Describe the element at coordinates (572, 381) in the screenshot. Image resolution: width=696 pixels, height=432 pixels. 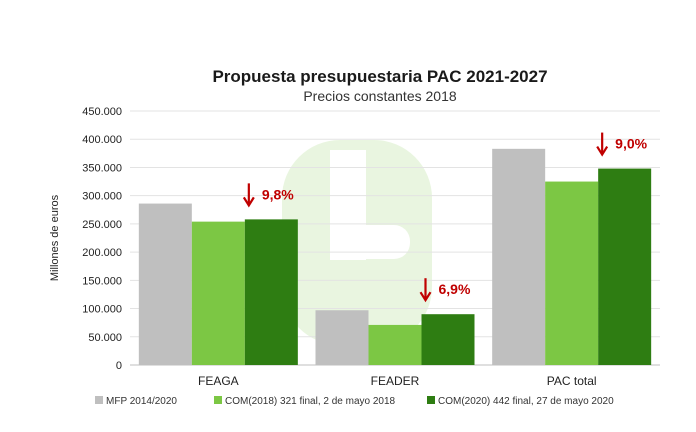
I see `x-category-label: PAC total` at that location.